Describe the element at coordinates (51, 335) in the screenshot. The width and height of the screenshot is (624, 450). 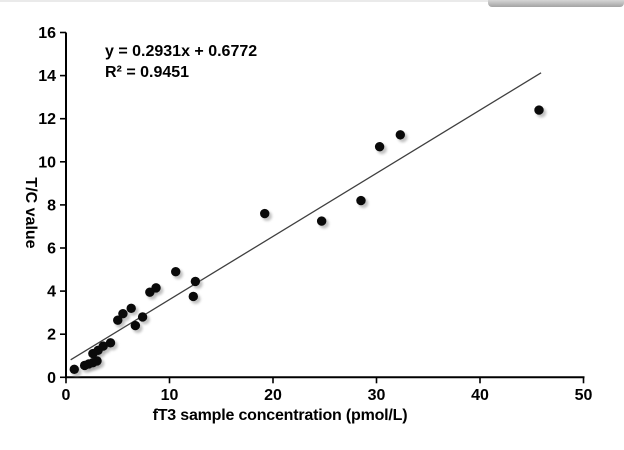
I see `y-tick-label: 2` at that location.